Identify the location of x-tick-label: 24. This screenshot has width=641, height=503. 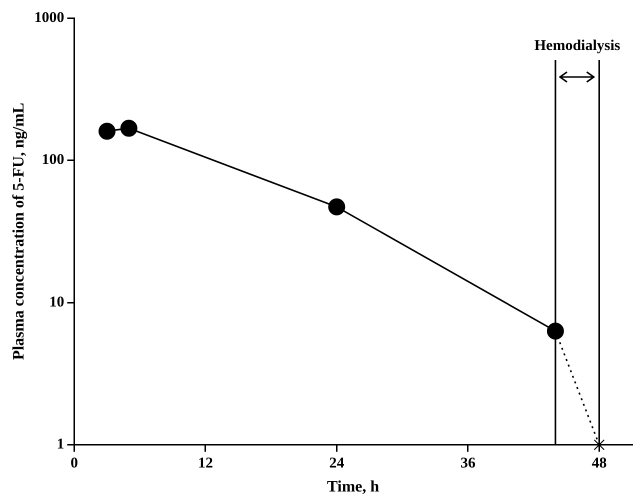
(337, 464).